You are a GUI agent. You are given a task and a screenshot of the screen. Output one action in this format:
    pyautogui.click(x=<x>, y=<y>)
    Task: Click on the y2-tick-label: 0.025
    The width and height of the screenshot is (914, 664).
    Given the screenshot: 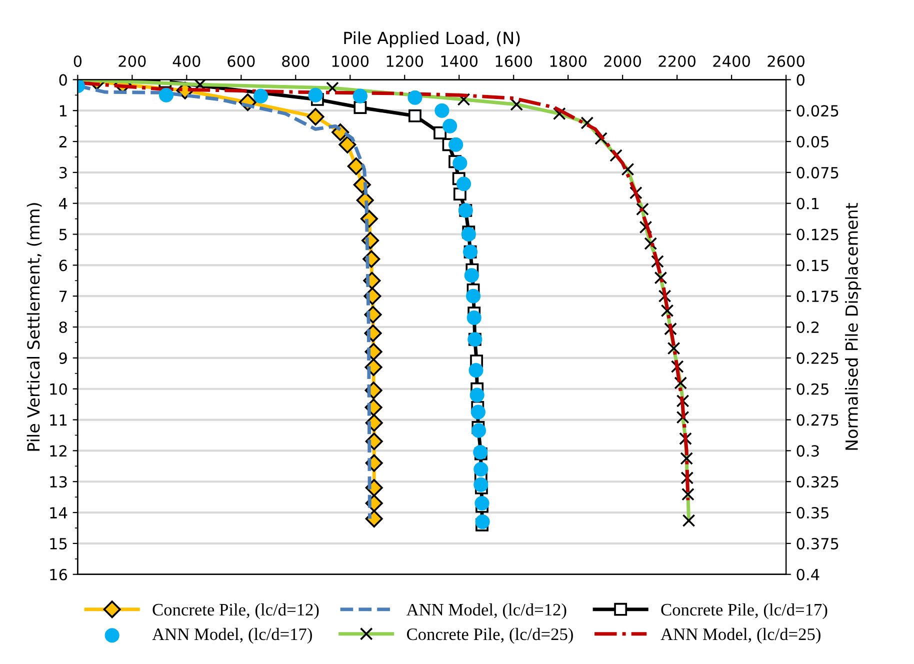 What is the action you would take?
    pyautogui.click(x=817, y=111)
    